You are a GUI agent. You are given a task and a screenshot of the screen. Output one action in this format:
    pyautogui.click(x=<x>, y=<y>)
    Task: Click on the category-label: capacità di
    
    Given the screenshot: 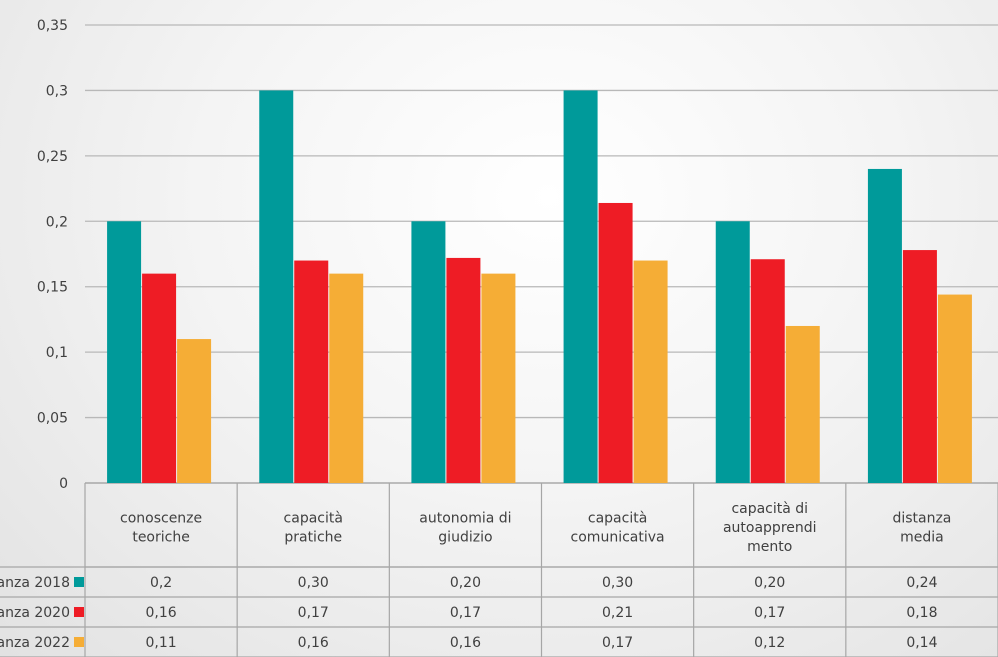 What is the action you would take?
    pyautogui.click(x=769, y=509)
    